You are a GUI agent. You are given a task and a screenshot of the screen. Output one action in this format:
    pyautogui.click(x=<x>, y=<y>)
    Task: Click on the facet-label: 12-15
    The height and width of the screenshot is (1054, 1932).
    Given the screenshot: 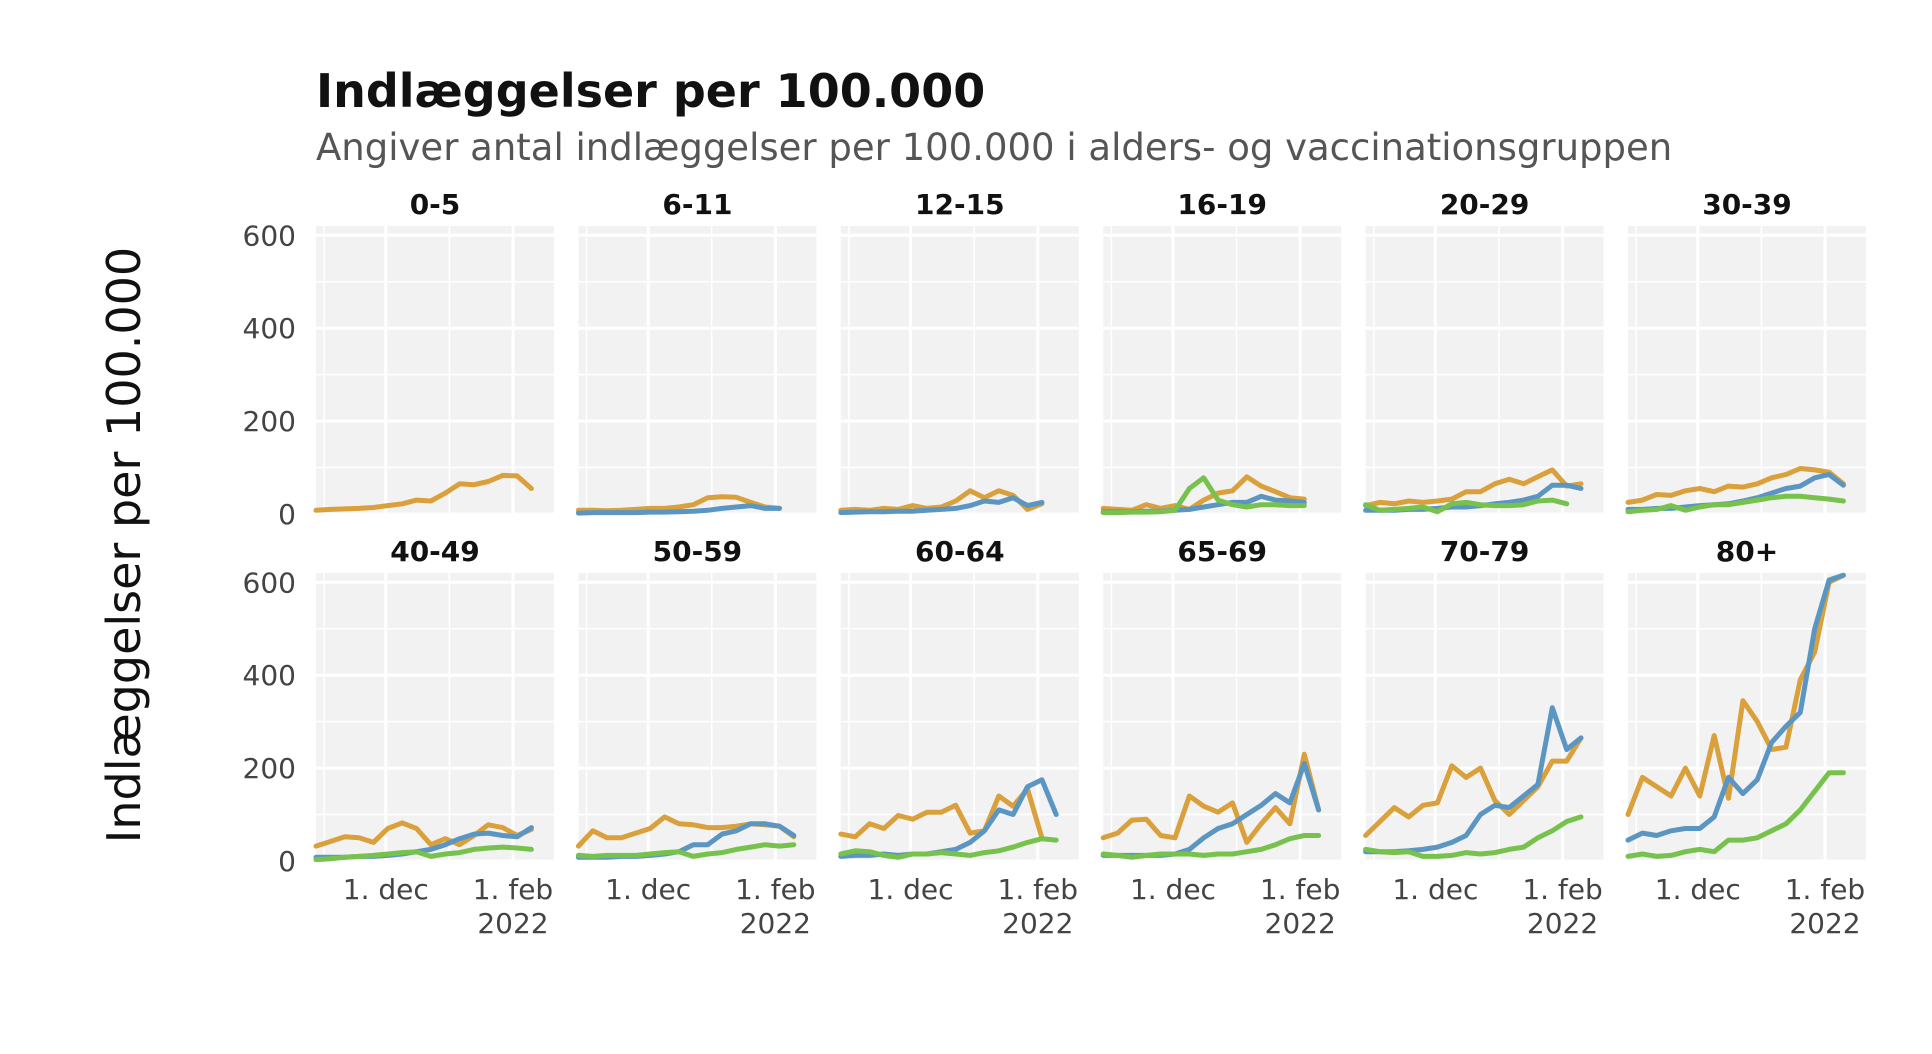 What is the action you would take?
    pyautogui.click(x=960, y=204)
    